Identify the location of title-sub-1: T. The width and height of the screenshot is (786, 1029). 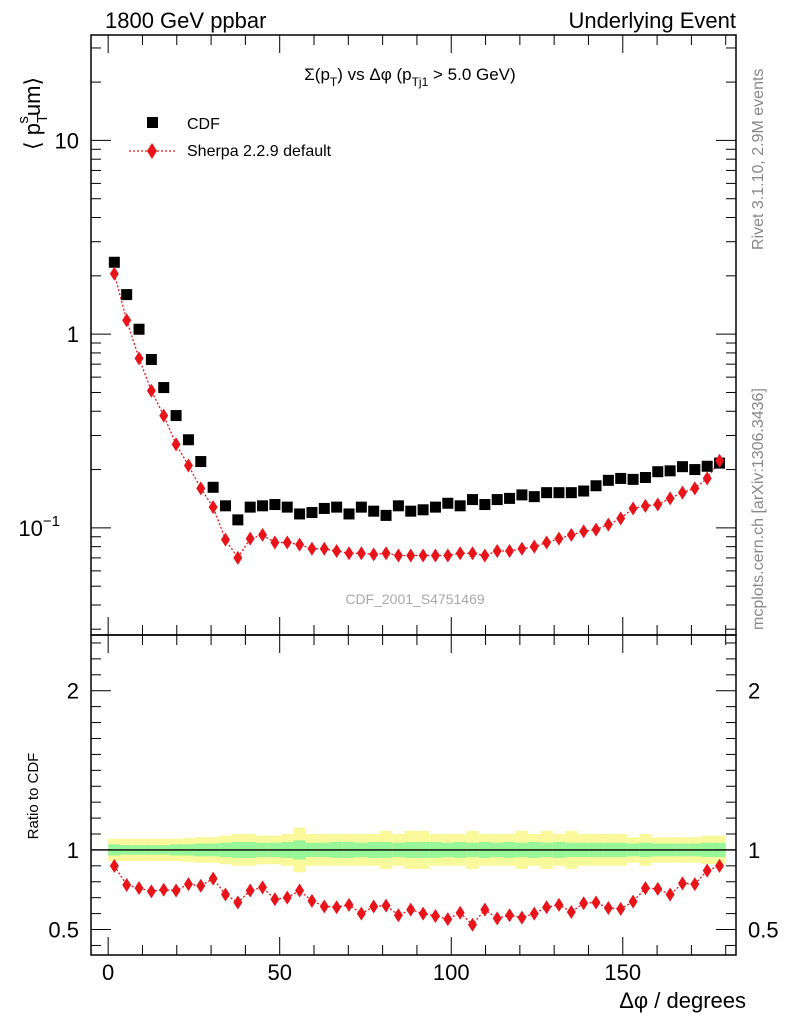
(334, 82).